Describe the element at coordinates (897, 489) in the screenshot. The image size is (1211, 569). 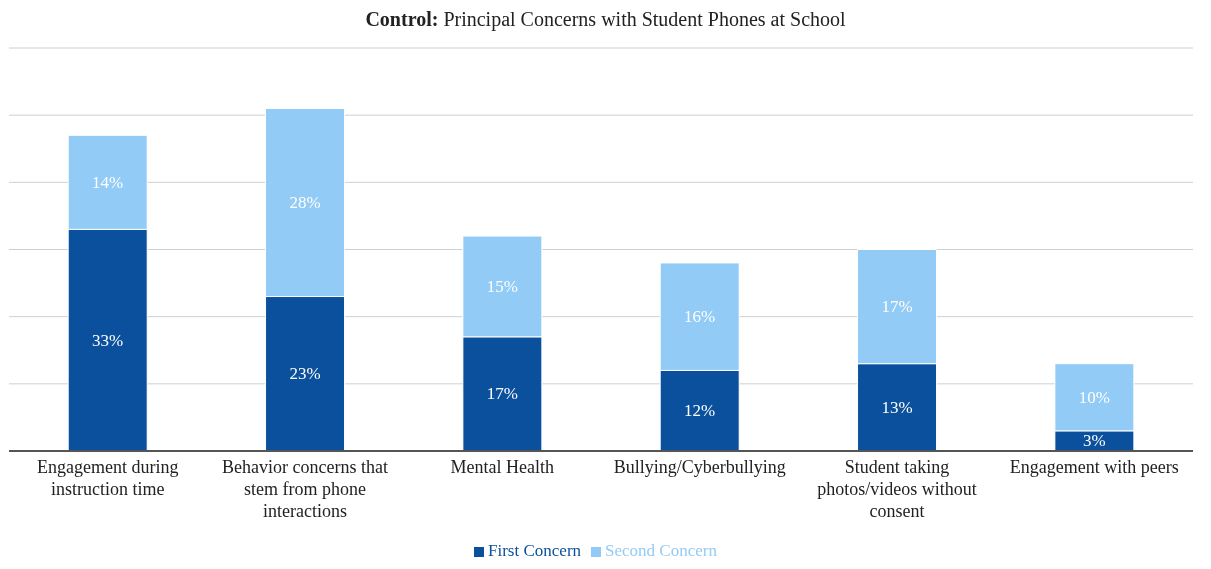
I see `x-tick-label: Student taking photos/videos without consent` at that location.